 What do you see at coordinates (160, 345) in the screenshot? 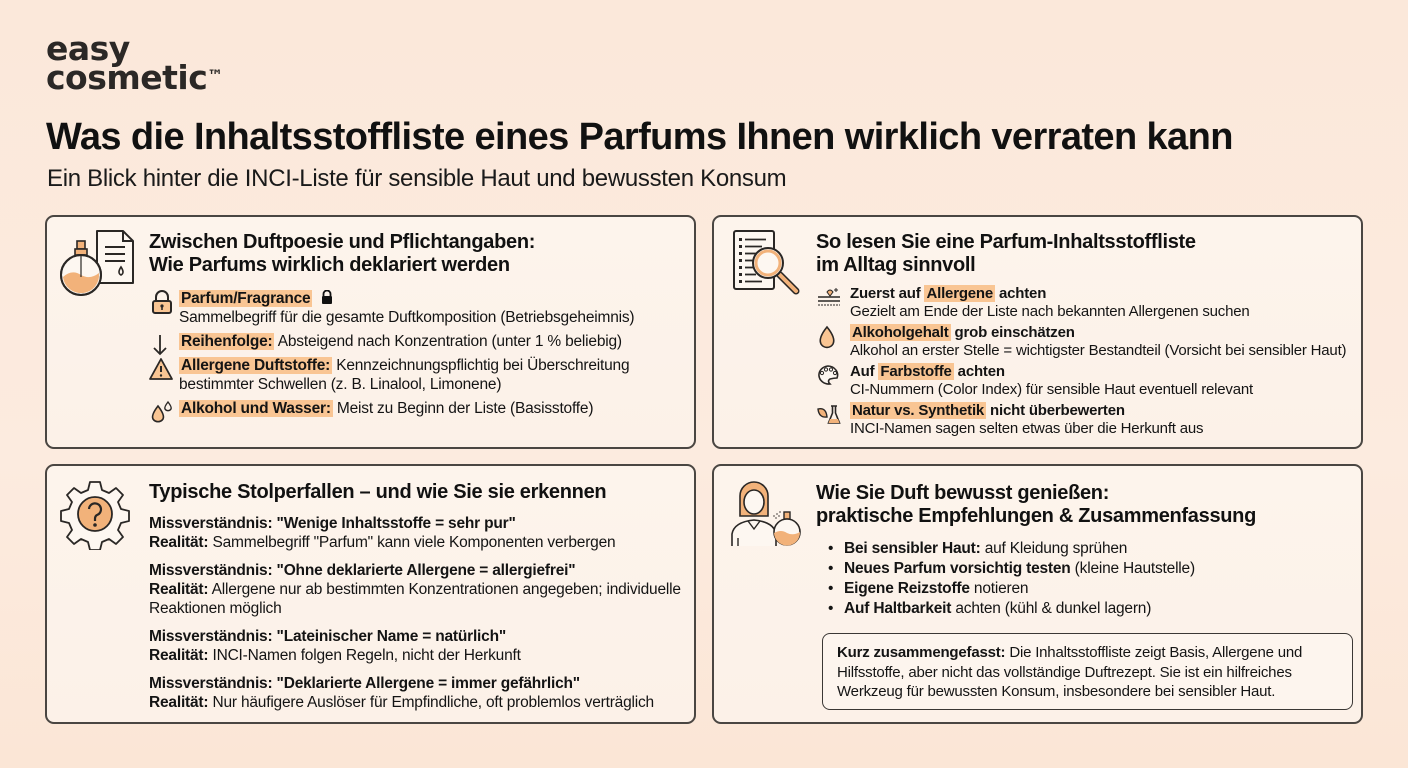
I see `arrow-down-icon` at bounding box center [160, 345].